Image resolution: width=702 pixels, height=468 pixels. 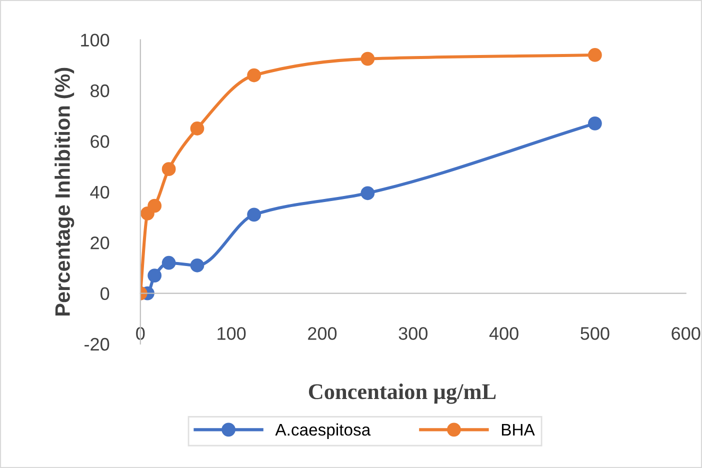 I want to click on x-tick-label: 400, so click(x=503, y=333).